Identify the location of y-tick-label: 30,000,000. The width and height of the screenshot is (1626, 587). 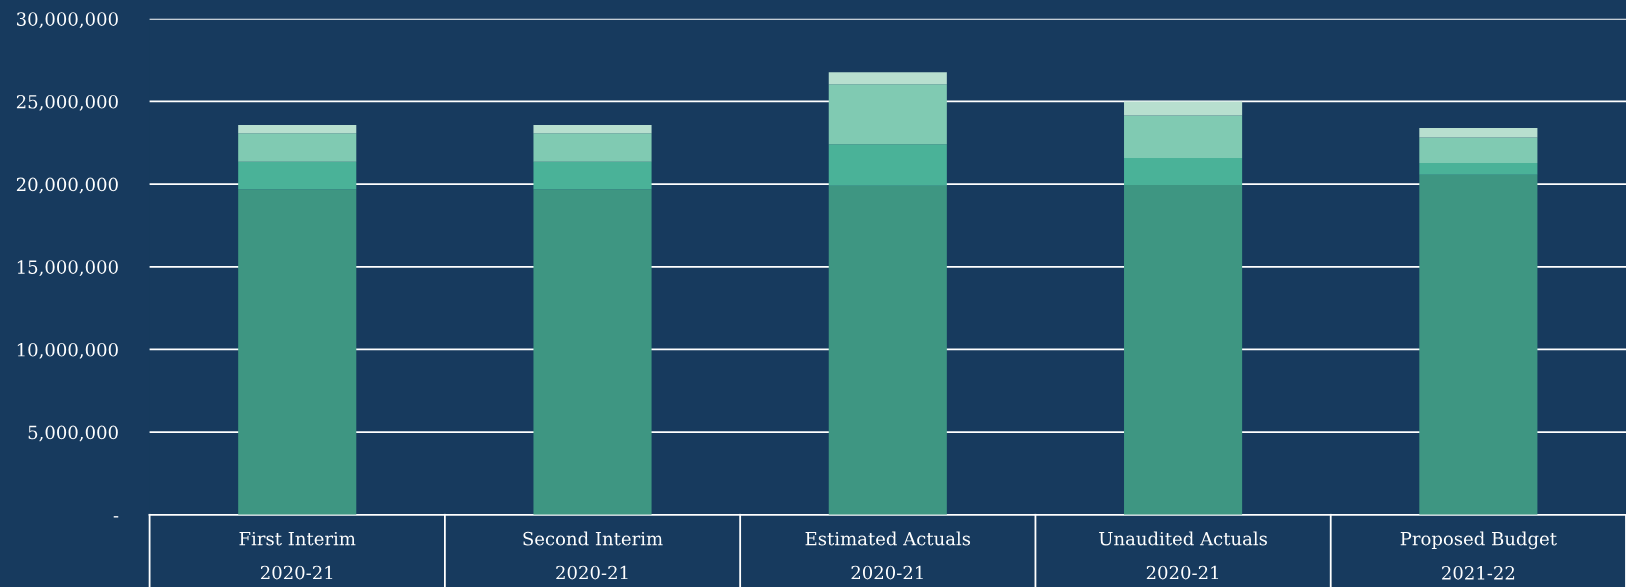
(67, 20).